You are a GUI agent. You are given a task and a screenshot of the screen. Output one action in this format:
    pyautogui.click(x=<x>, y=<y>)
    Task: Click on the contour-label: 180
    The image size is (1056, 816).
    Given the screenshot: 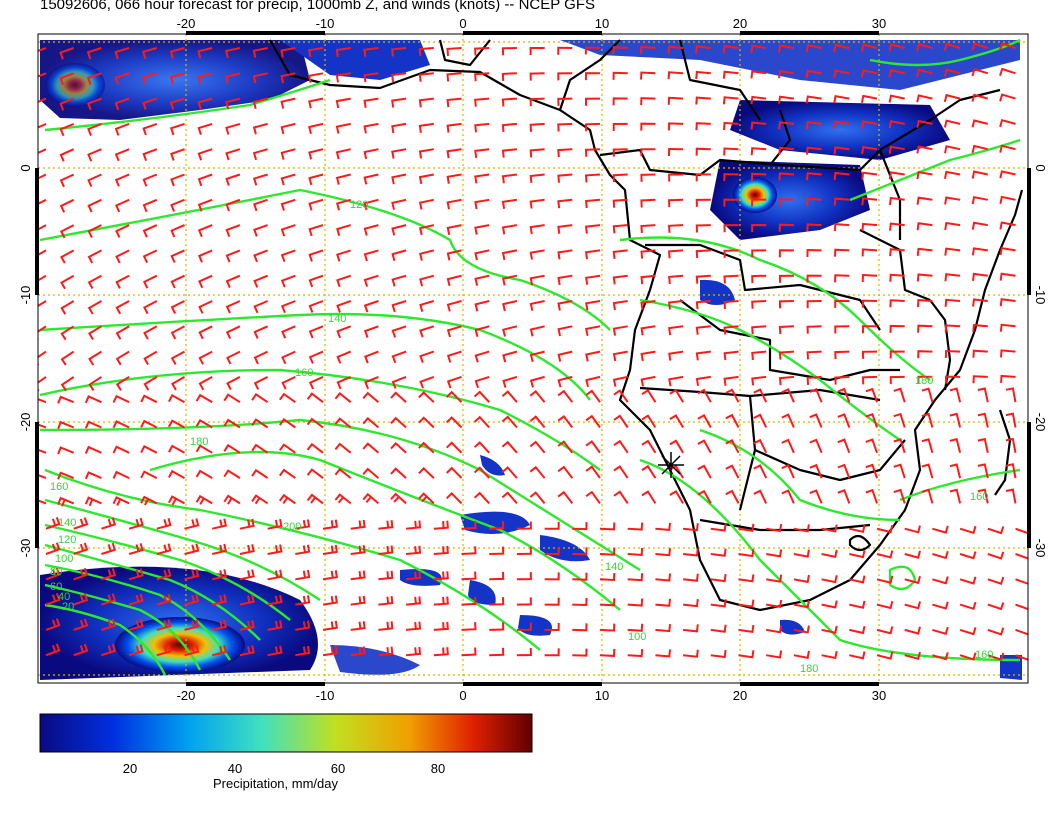 What is the action you would take?
    pyautogui.click(x=199, y=442)
    